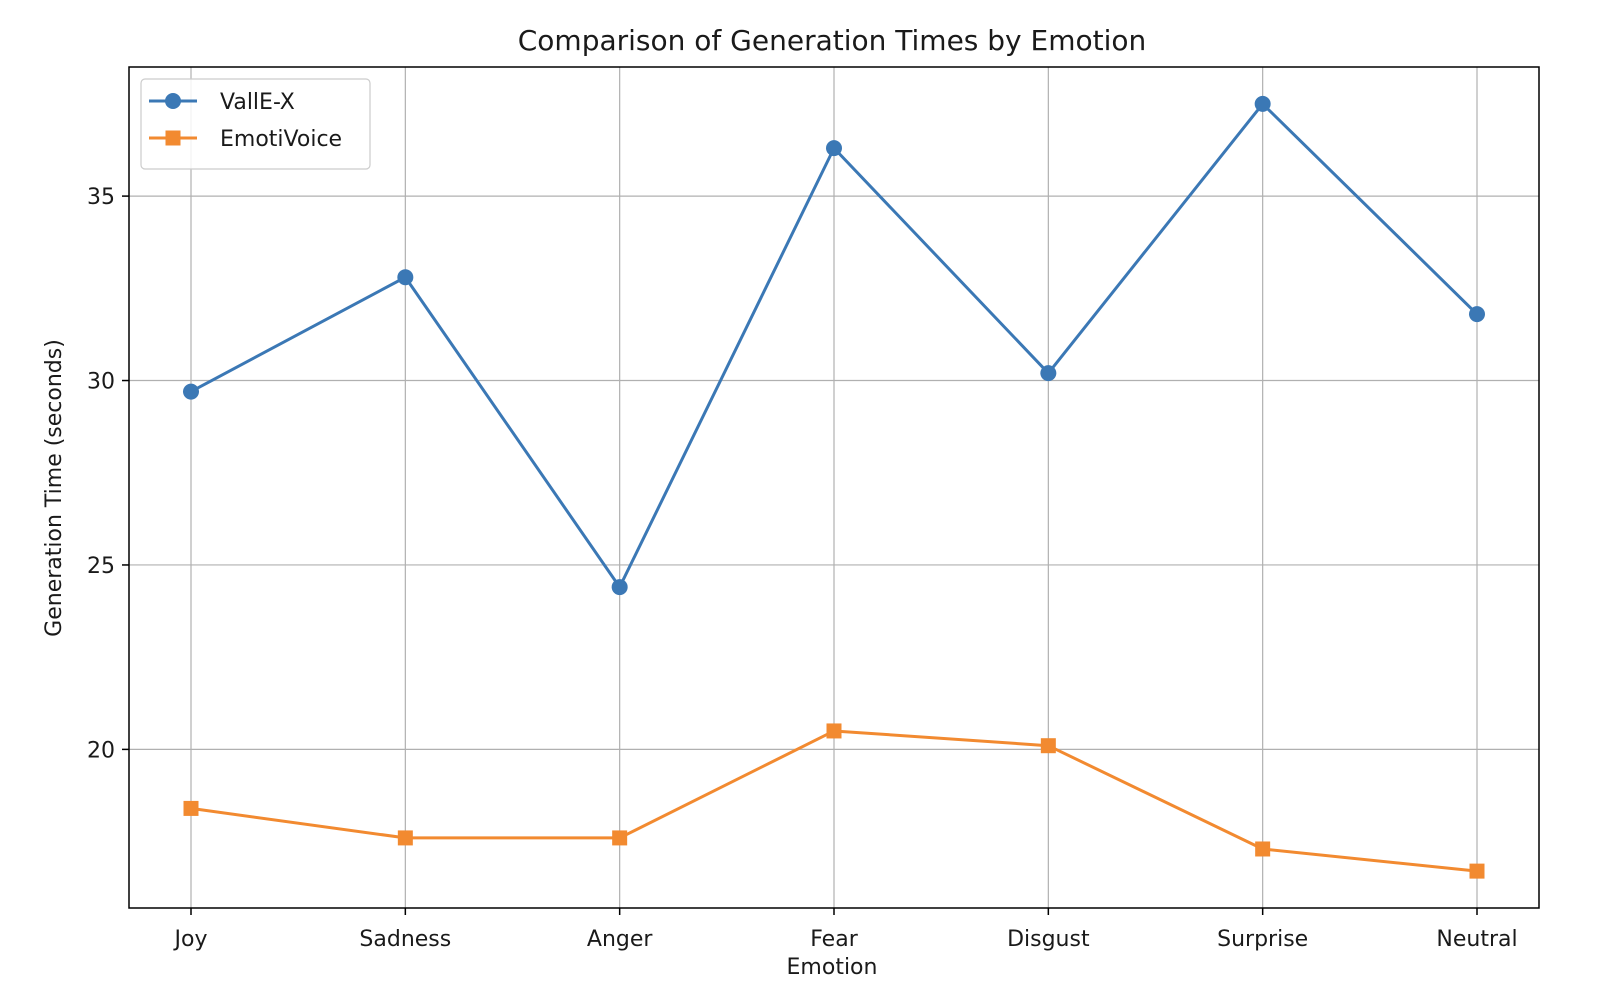  I want to click on y-tick-label: 20, so click(101, 750).